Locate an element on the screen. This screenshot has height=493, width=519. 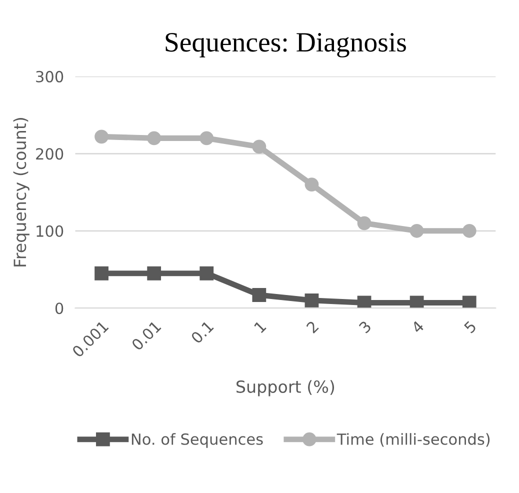
y-tick-label: 100 is located at coordinates (50, 231).